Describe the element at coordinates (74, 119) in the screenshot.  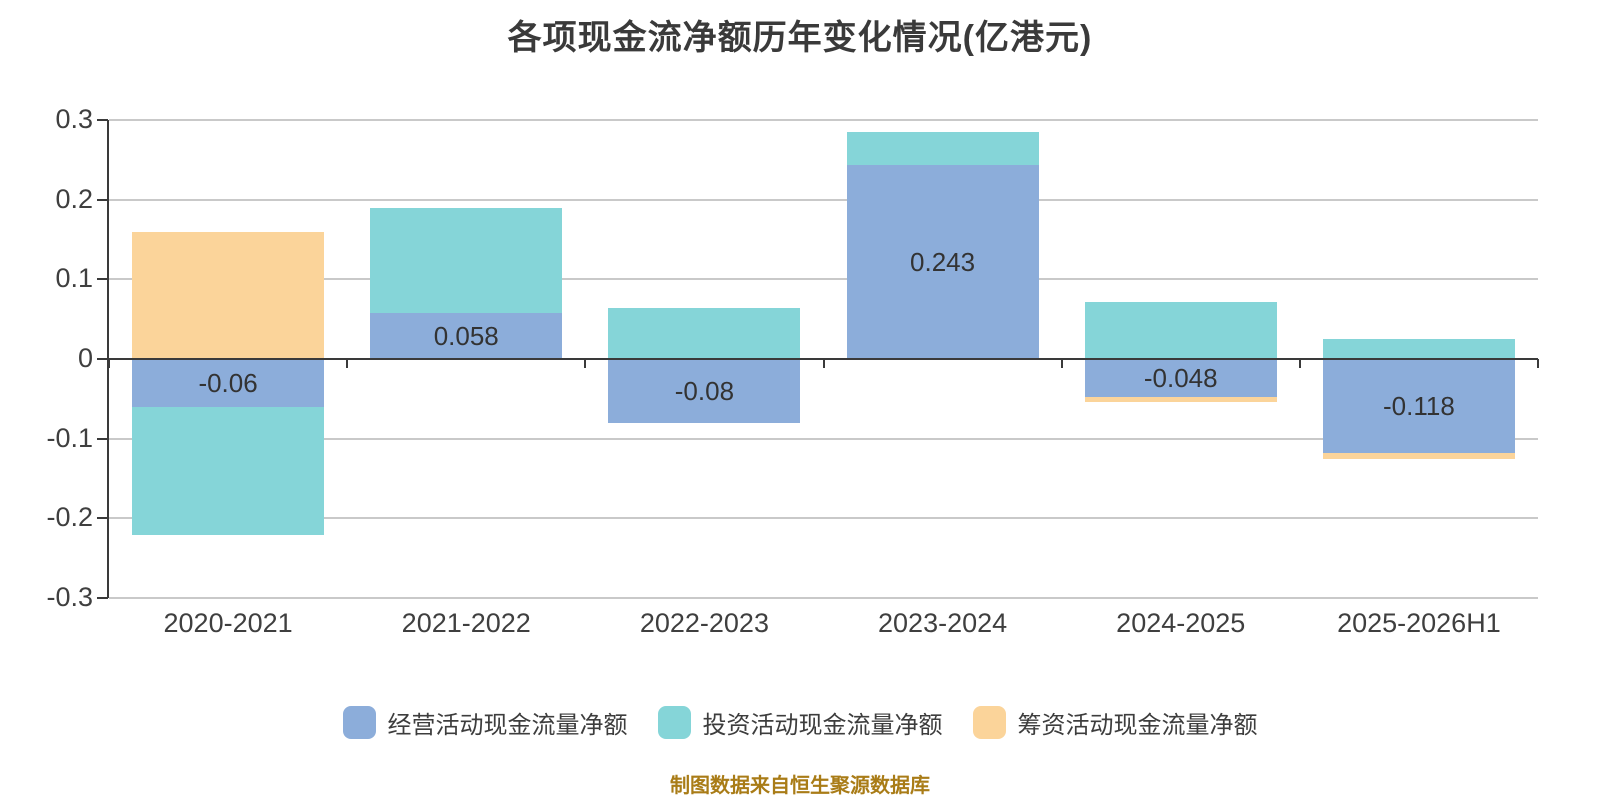
I see `y-tick-label: 0.3` at that location.